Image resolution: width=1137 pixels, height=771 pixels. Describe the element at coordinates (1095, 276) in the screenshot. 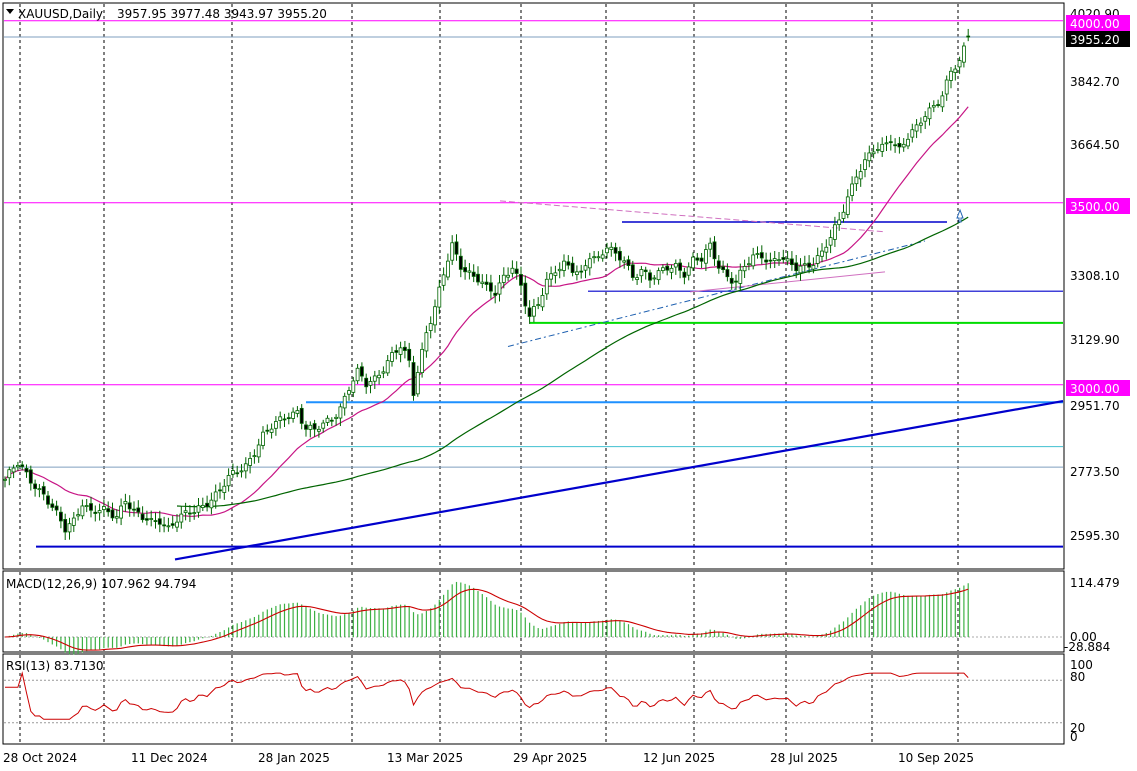

I see `price-tick-label: 3308.10` at that location.